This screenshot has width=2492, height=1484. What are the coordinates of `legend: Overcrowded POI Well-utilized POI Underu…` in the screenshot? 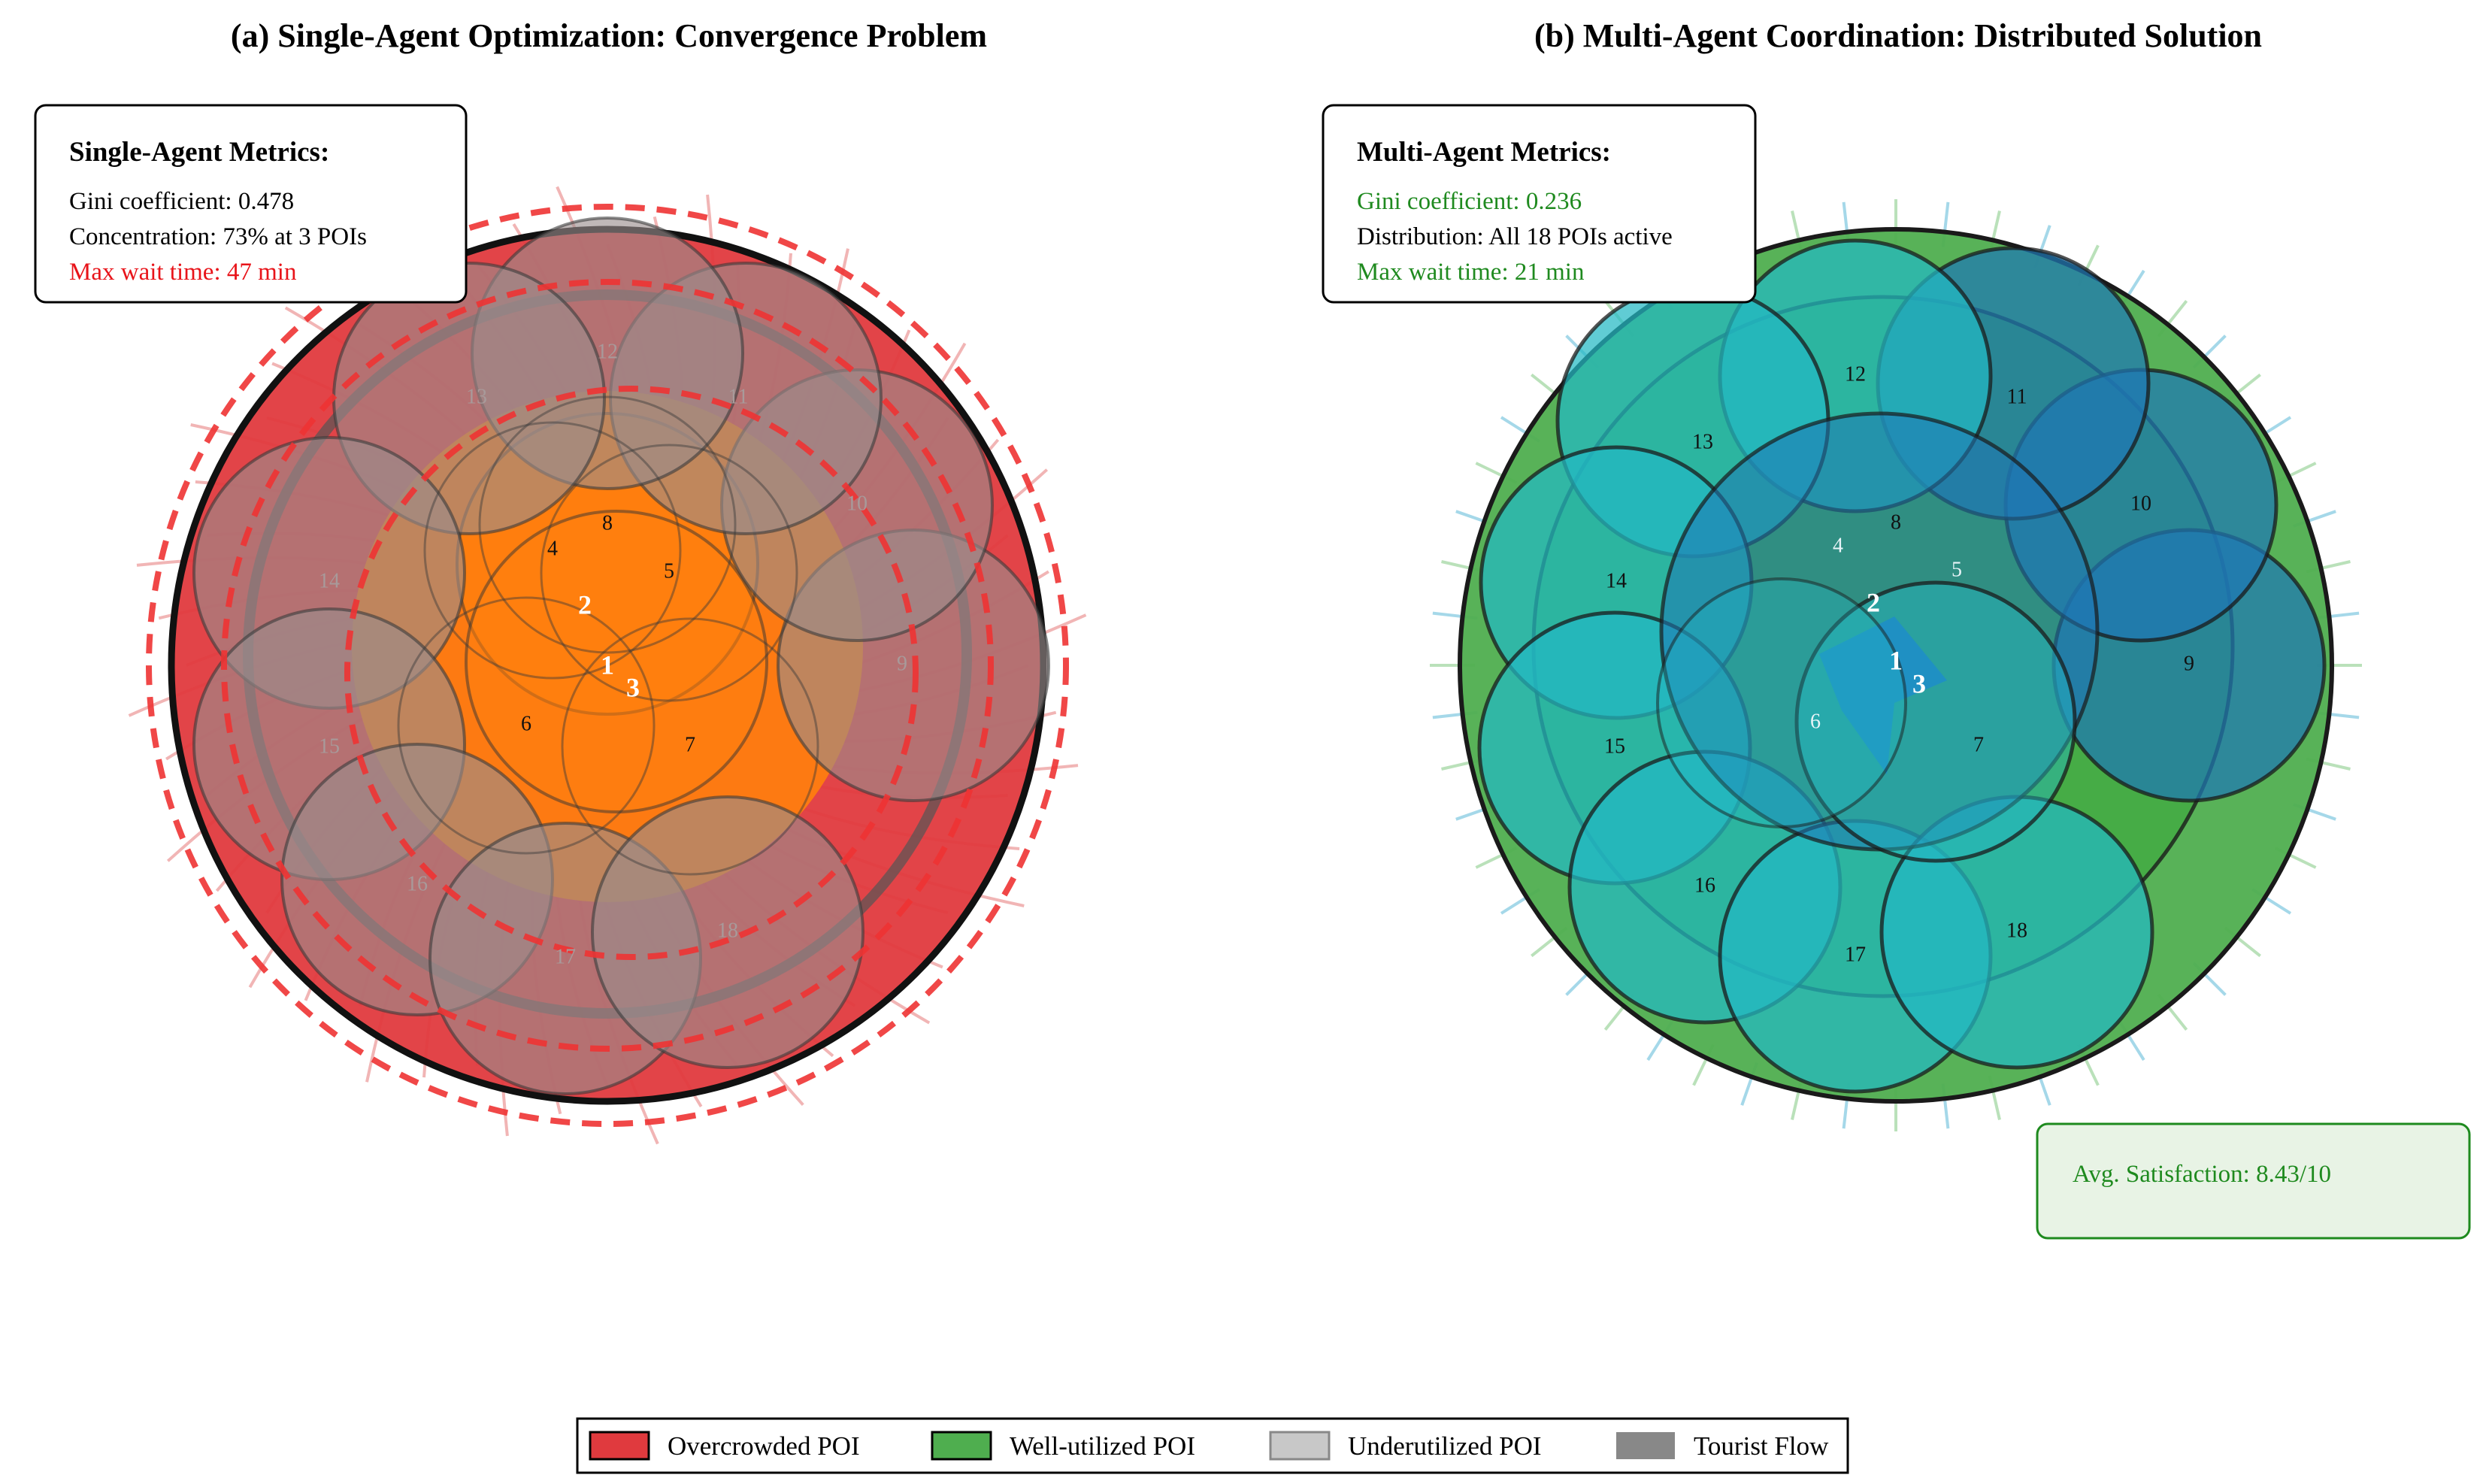 It's located at (1212, 1445).